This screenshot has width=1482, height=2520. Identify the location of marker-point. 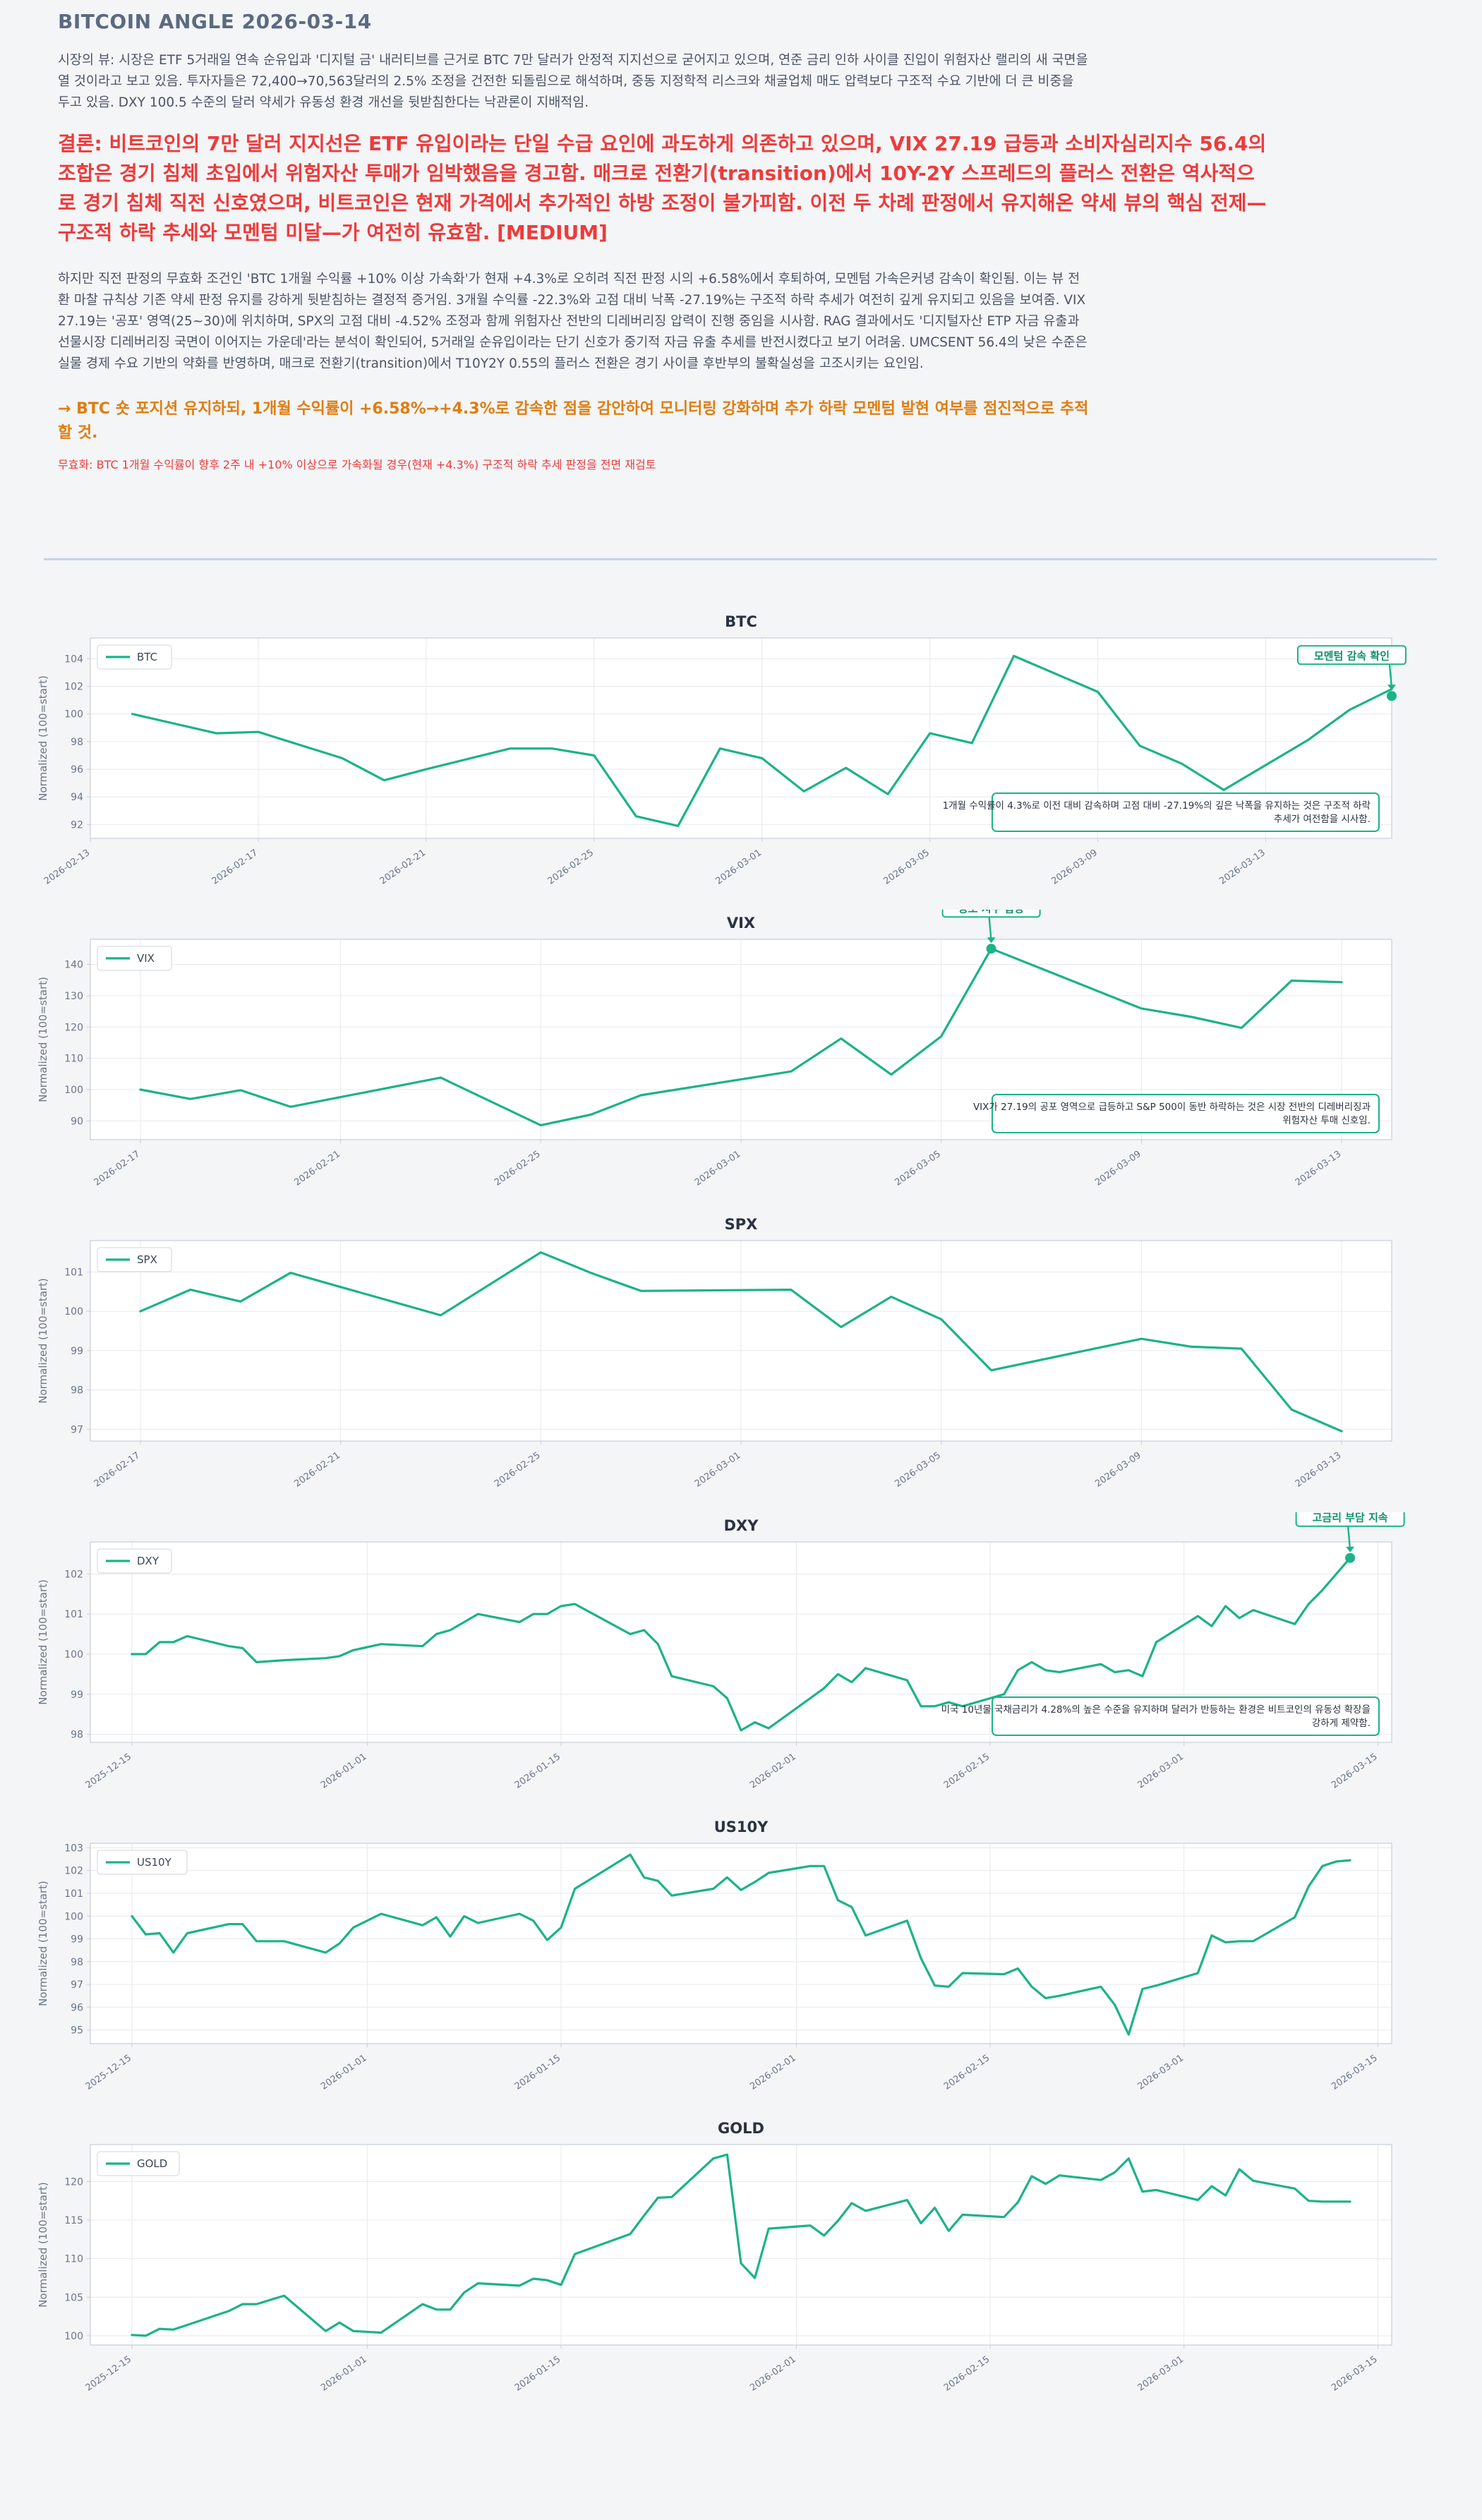
(1392, 696).